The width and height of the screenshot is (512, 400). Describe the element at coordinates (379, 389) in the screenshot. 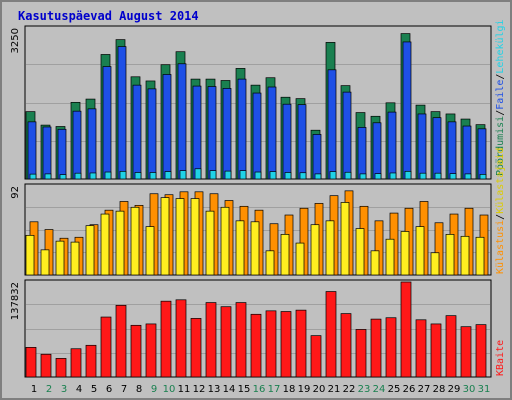

I see `x-tick-label: 24` at that location.